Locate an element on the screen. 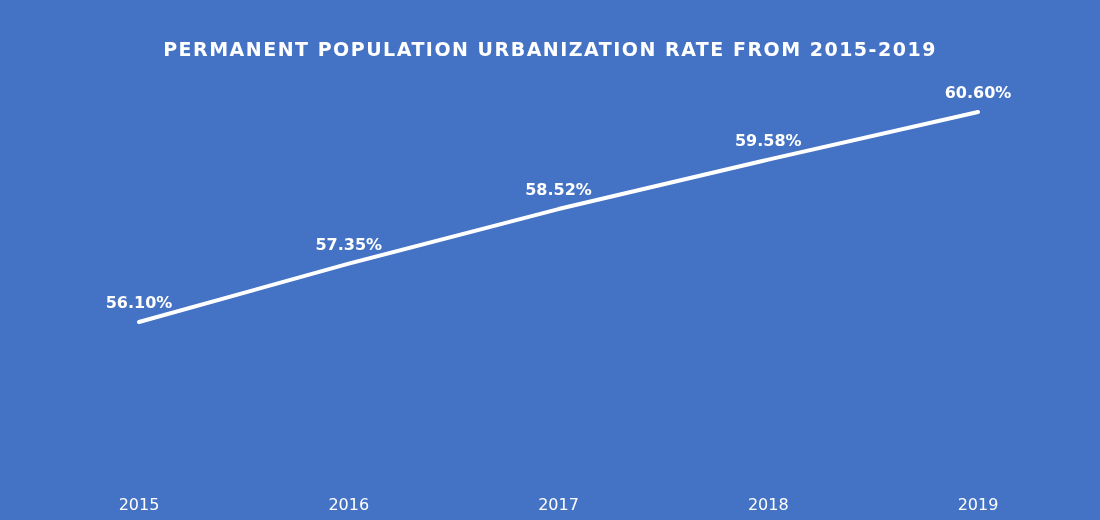 The height and width of the screenshot is (520, 1100). data-label: 58.52% is located at coordinates (558, 190).